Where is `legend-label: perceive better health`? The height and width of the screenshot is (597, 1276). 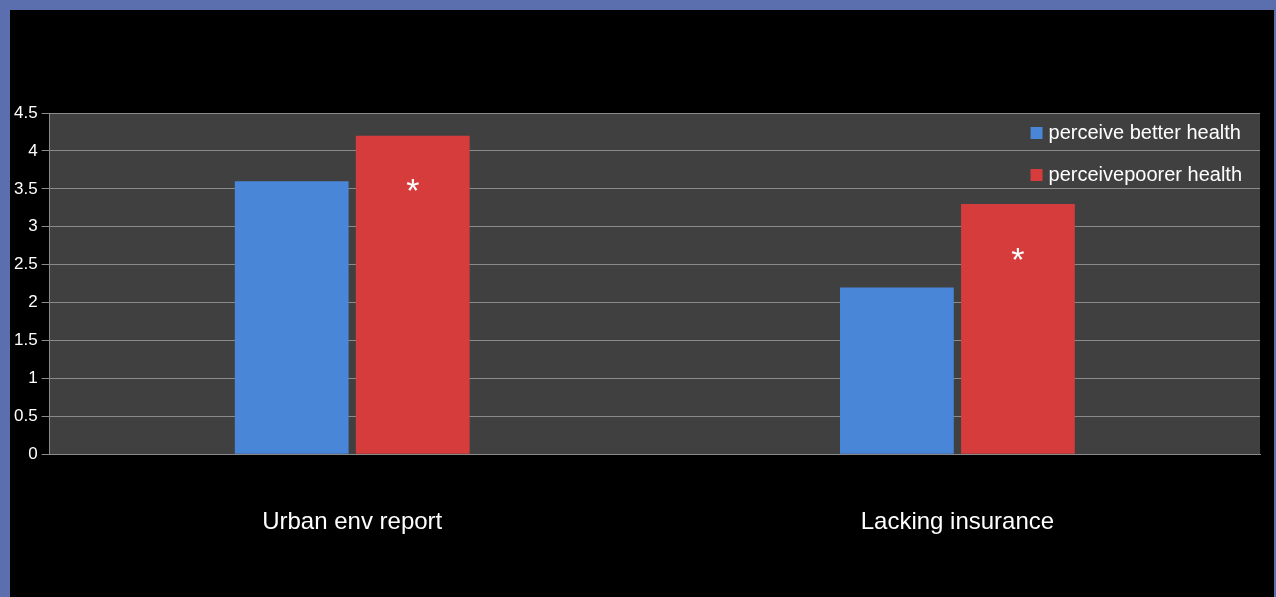 legend-label: perceive better health is located at coordinates (1144, 131).